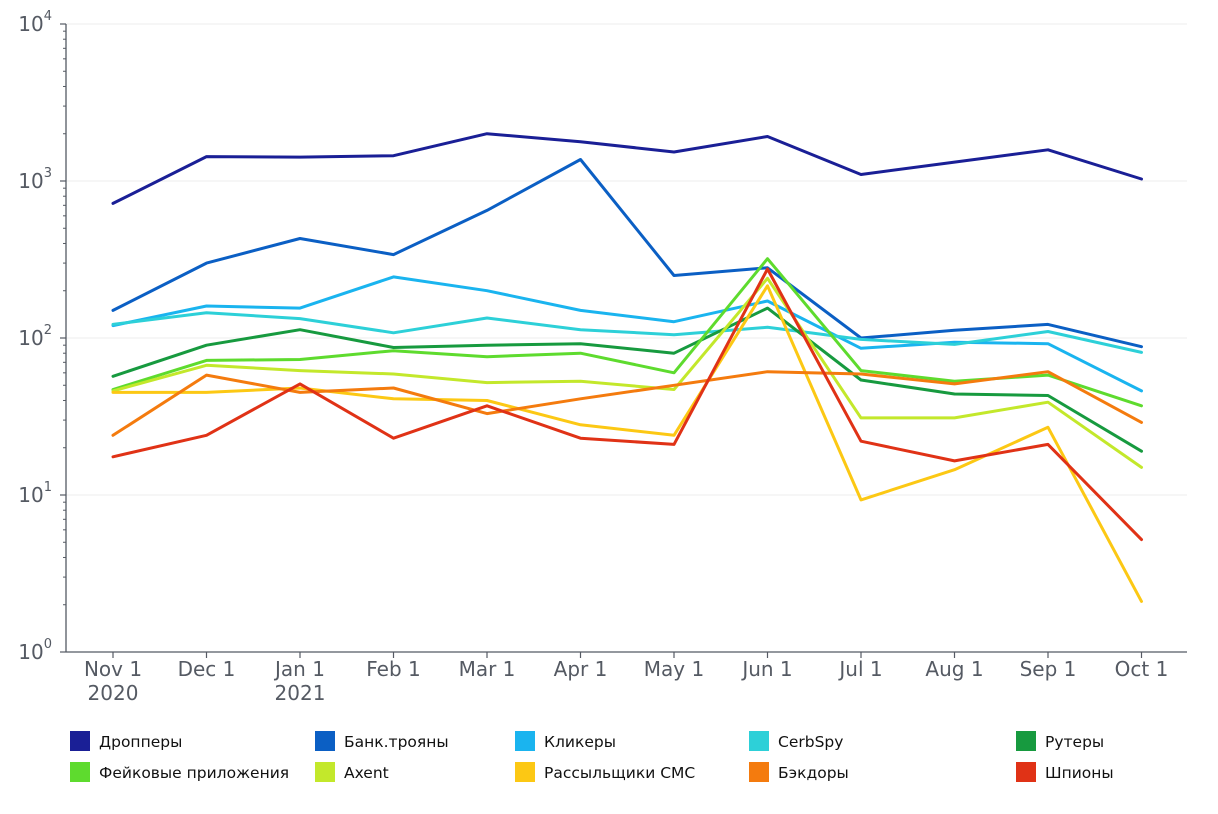 The image size is (1218, 814). What do you see at coordinates (113, 669) in the screenshot?
I see `x-tick-label-0: Nov 1` at bounding box center [113, 669].